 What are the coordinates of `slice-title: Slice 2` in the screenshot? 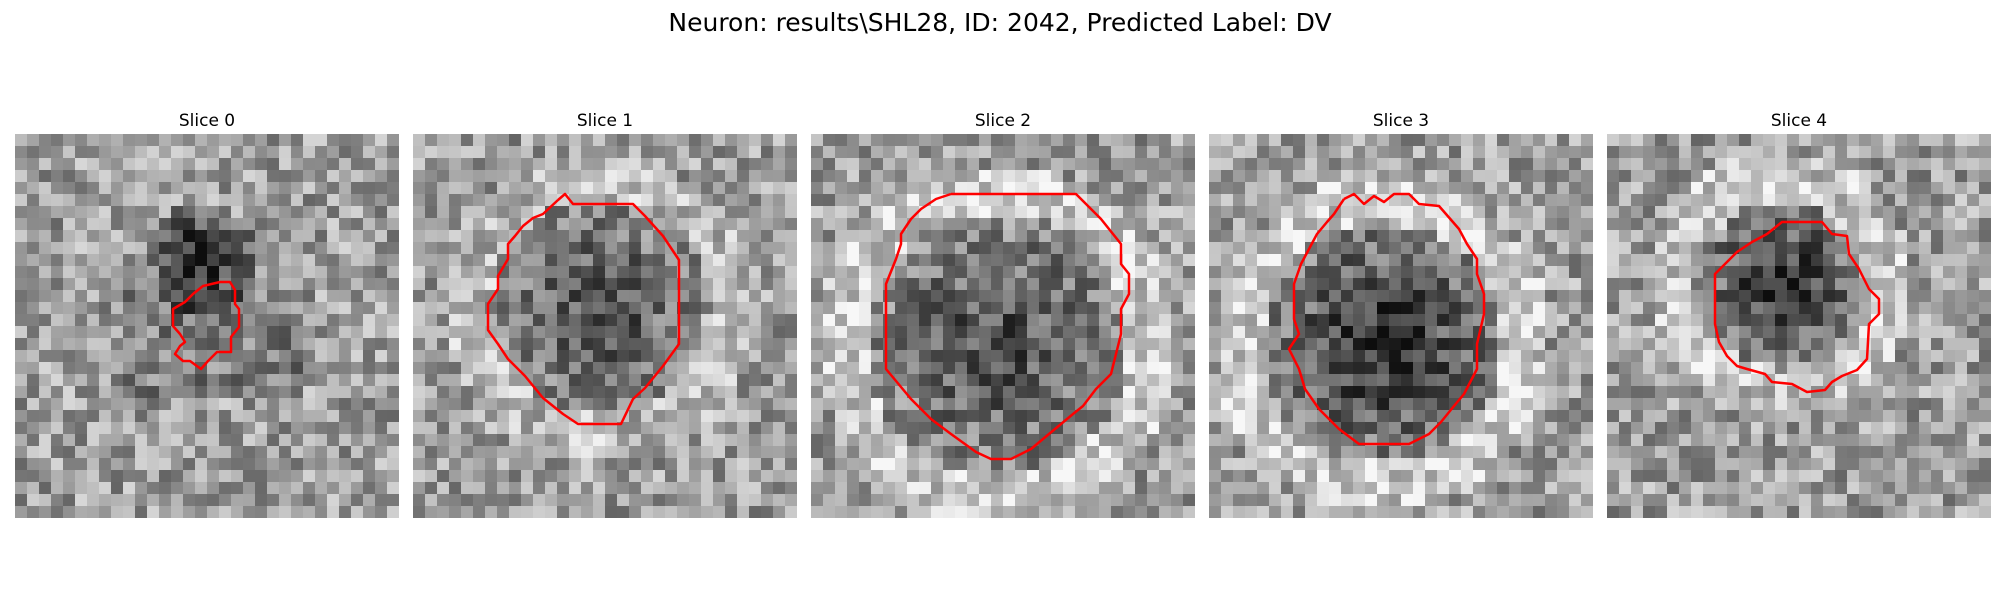 It's located at (1003, 121).